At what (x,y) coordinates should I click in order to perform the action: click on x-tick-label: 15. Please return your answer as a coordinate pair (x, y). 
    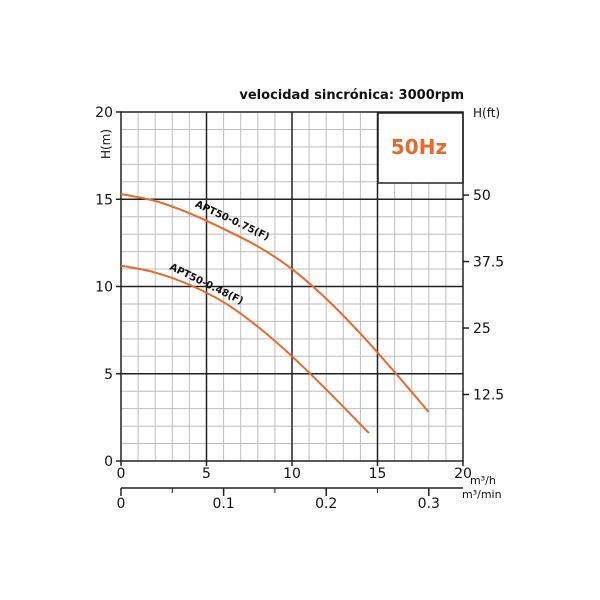
    Looking at the image, I should click on (378, 474).